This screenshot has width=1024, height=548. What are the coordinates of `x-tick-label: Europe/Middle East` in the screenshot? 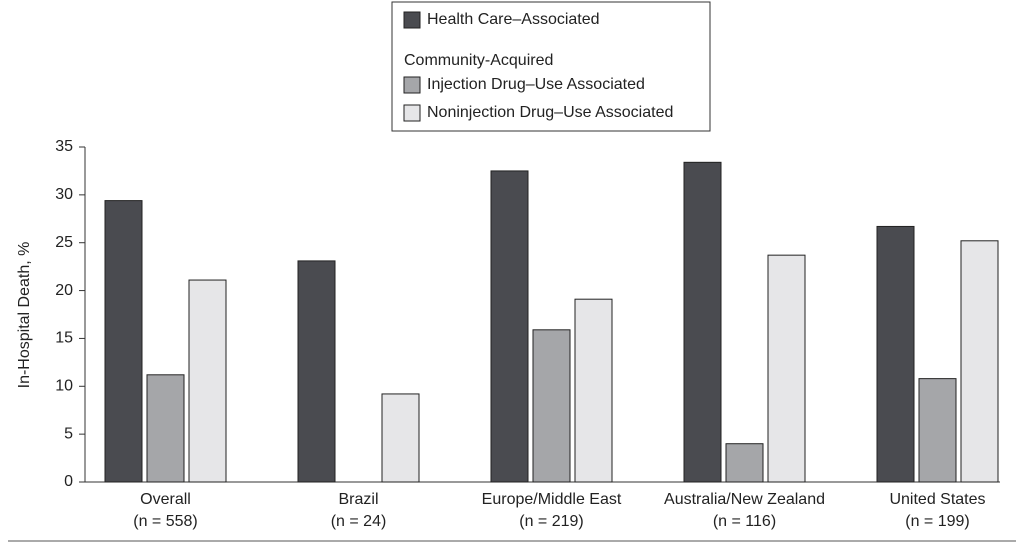 It's located at (552, 499).